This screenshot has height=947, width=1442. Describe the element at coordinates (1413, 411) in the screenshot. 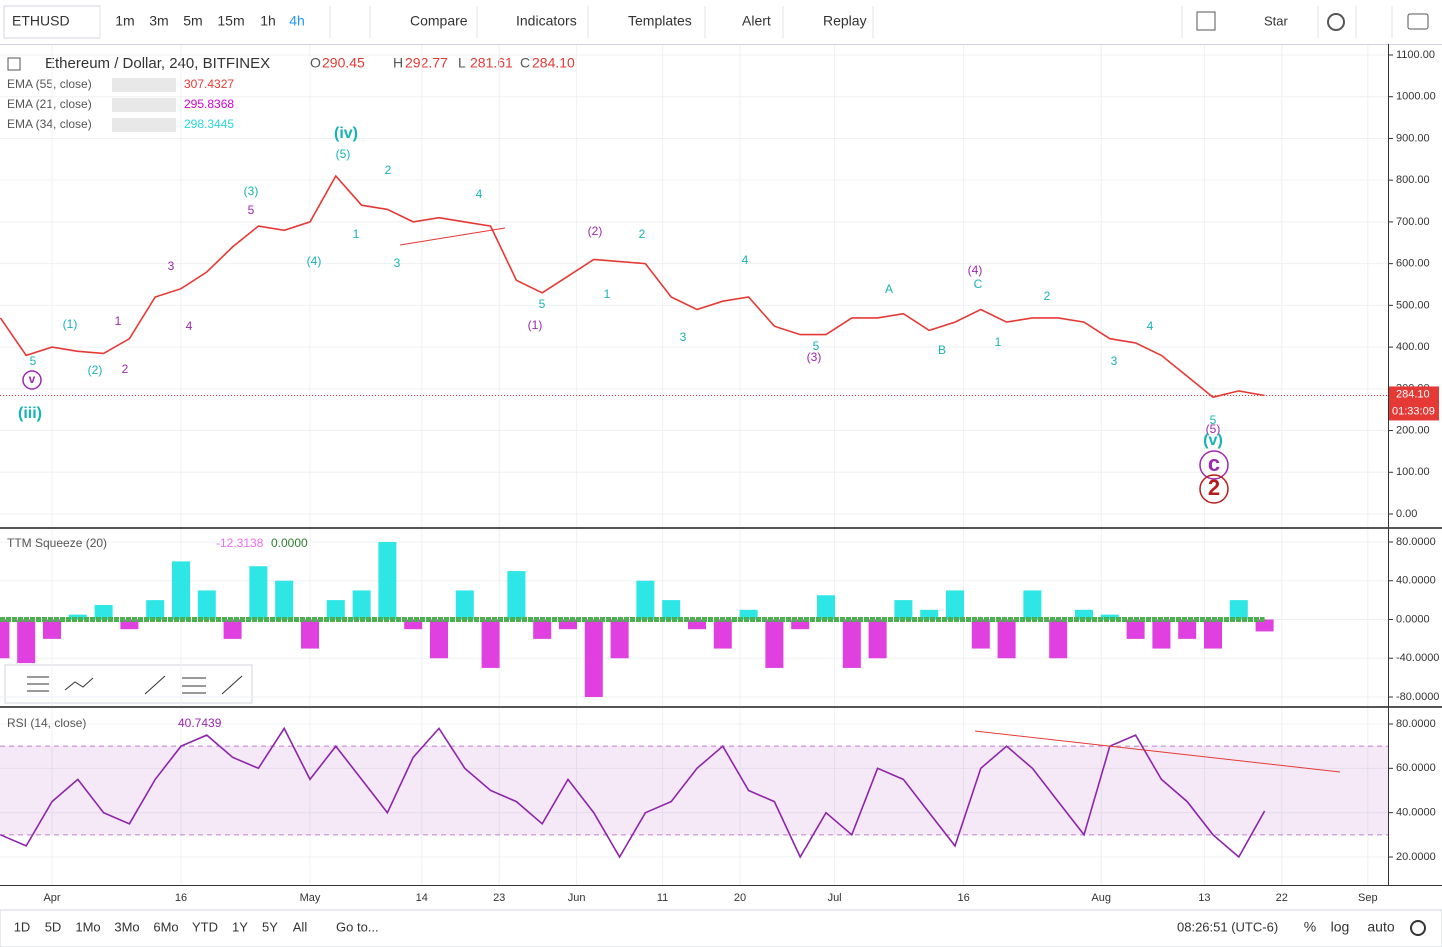

I see `countdown: 01:33:09` at that location.